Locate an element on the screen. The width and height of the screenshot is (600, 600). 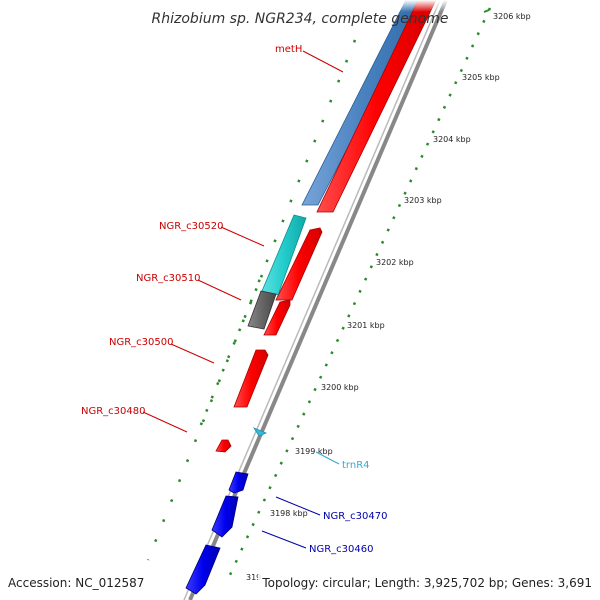
trna-trnR4 is located at coordinates (260, 432).